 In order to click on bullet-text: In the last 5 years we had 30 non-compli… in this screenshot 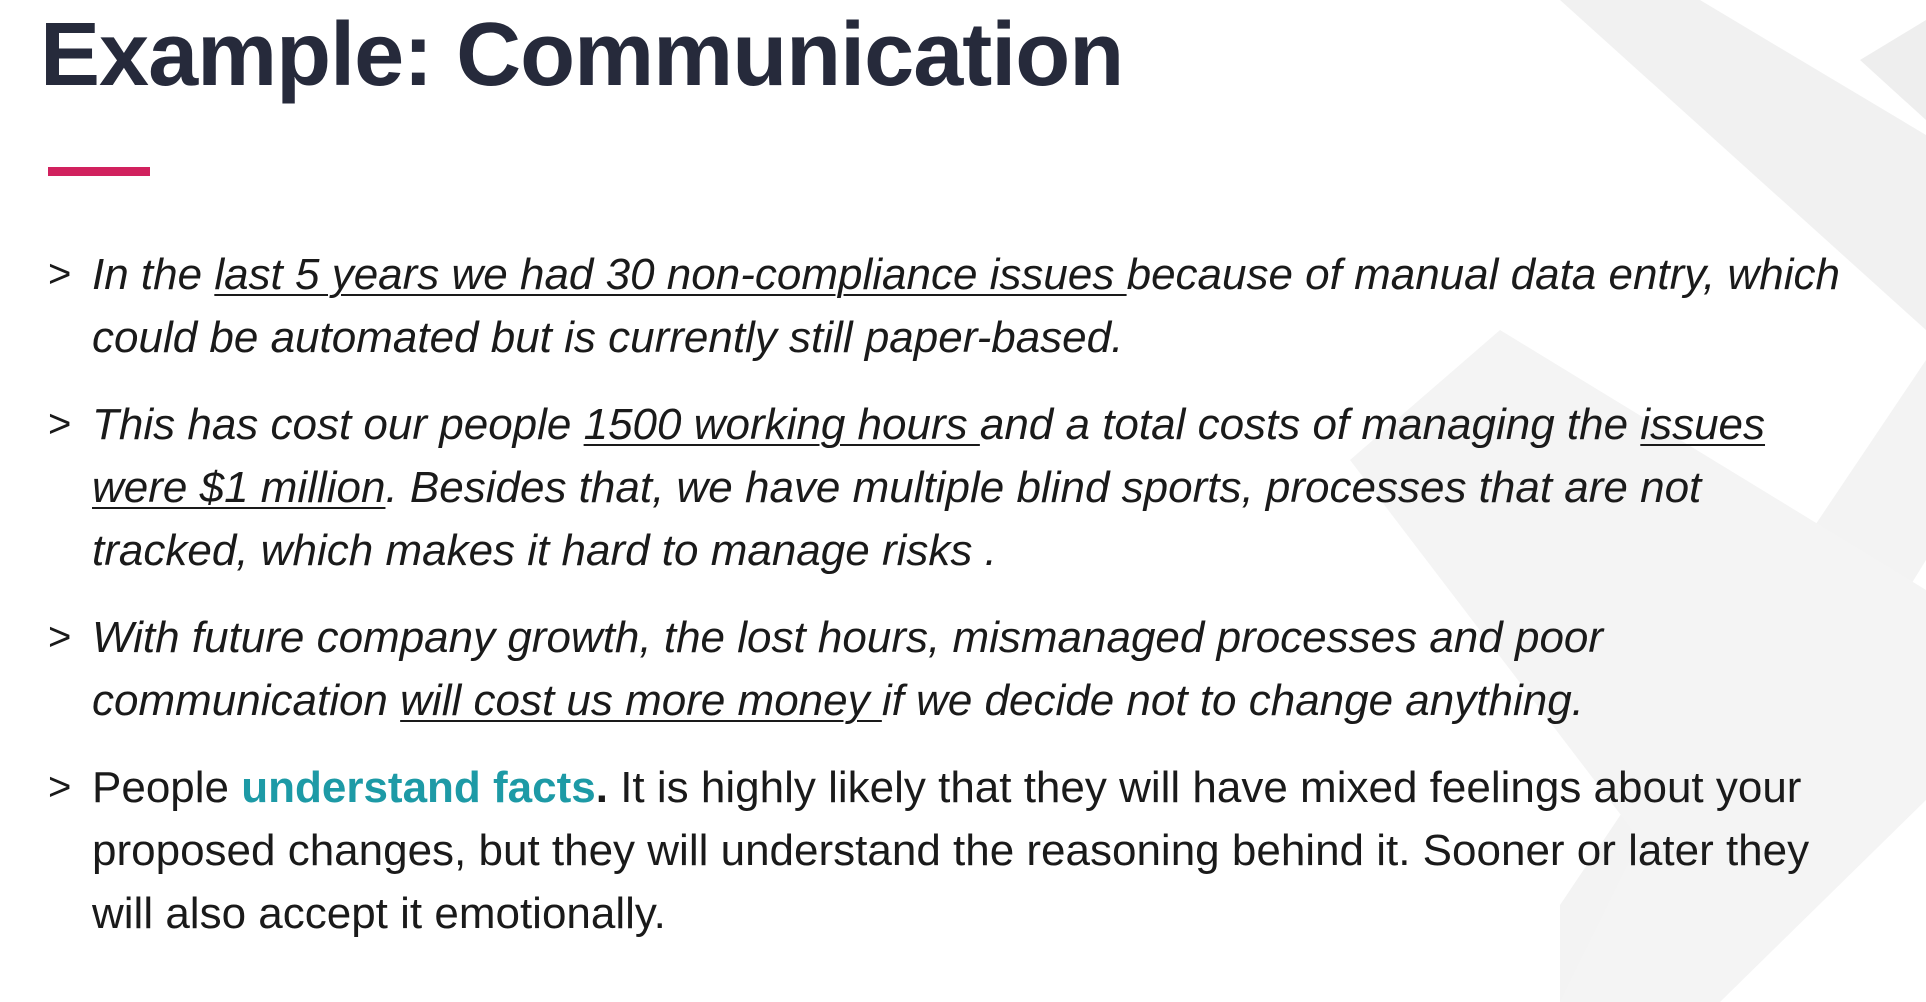, I will do `click(966, 306)`.